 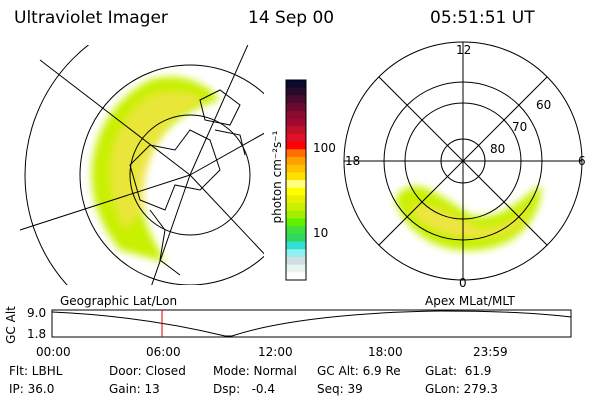 What do you see at coordinates (321, 233) in the screenshot?
I see `colorbar-tick-10: 10` at bounding box center [321, 233].